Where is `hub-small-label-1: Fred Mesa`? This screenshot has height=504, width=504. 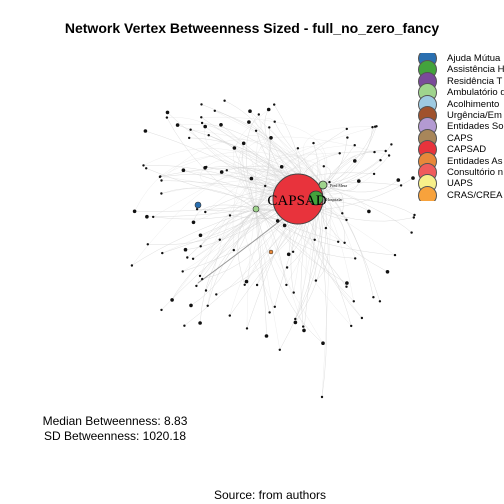
hub-small-label-1: Fred Mesa is located at coordinates (338, 185).